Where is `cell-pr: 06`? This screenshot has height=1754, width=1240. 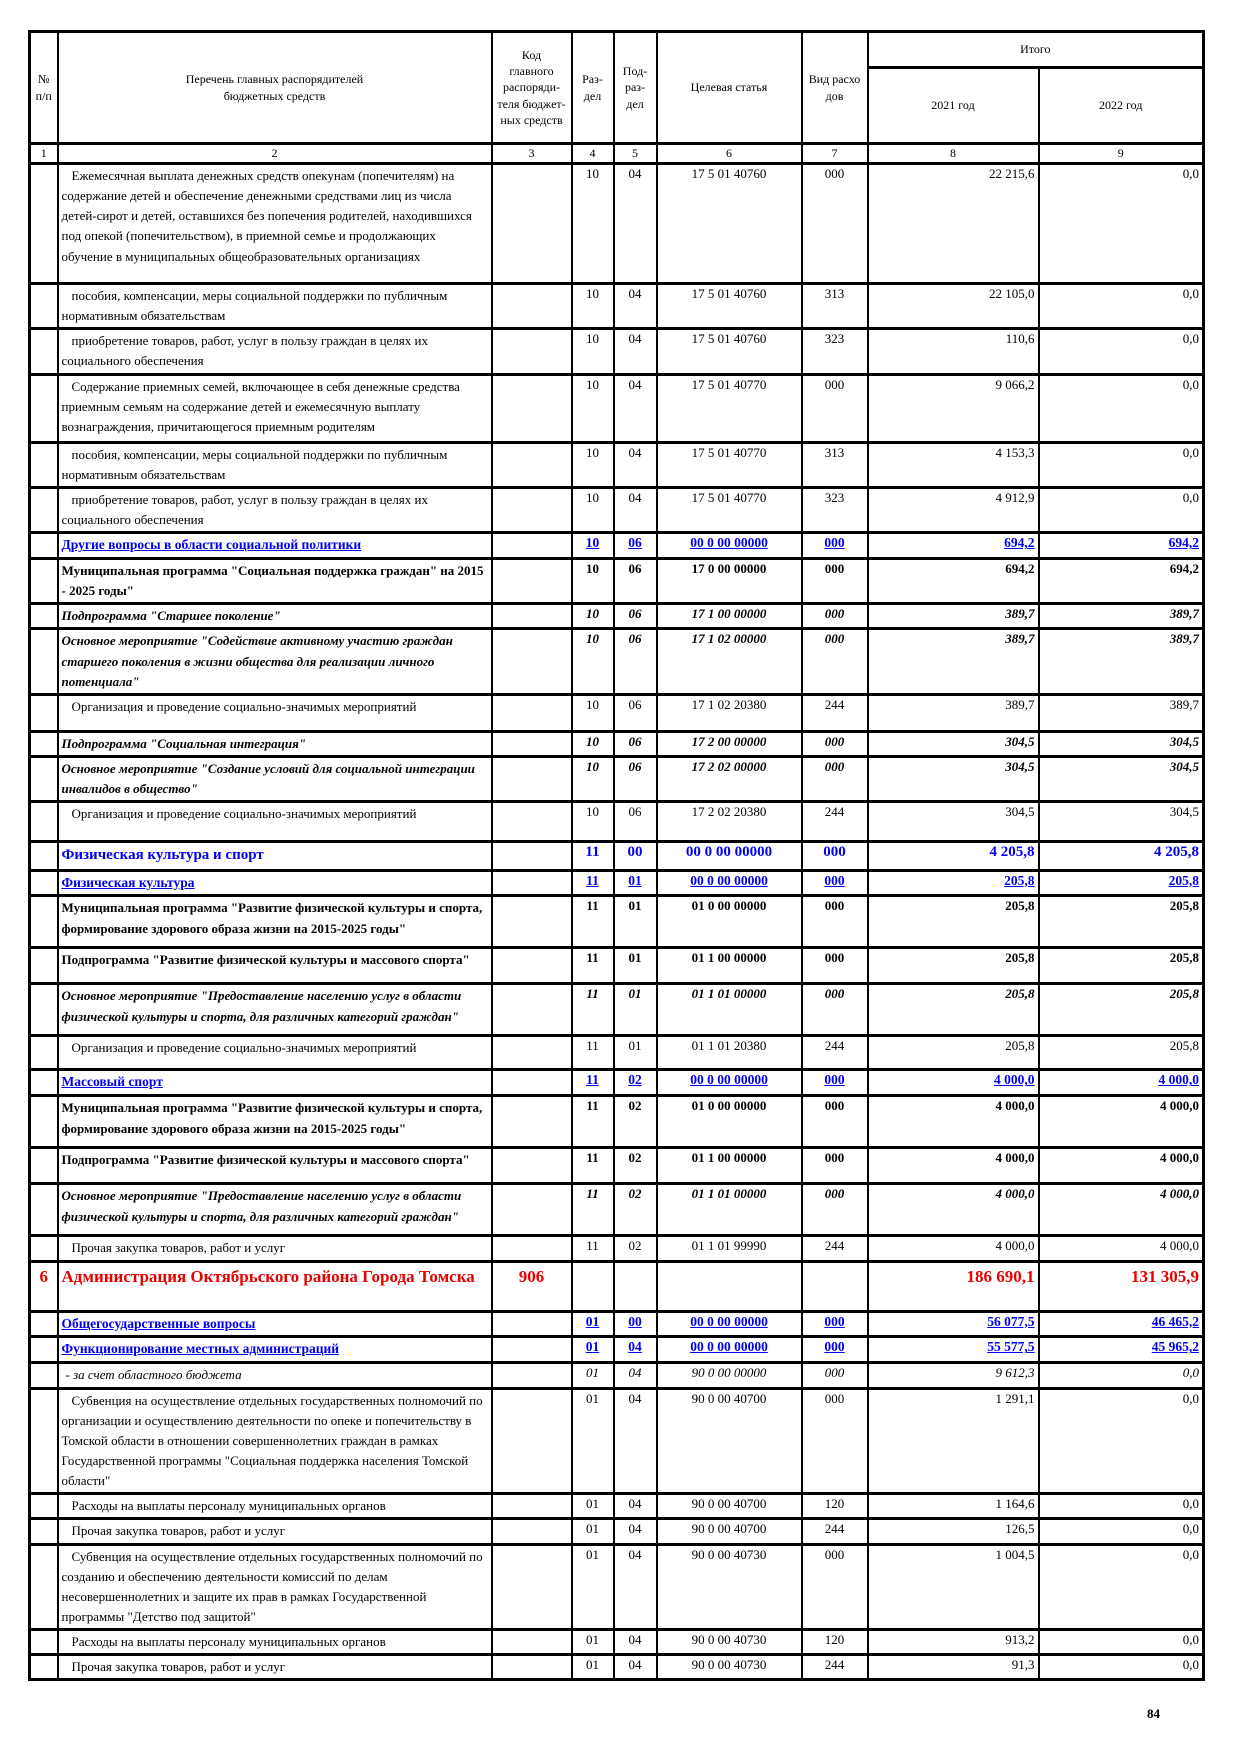
cell-pr: 06 is located at coordinates (635, 546).